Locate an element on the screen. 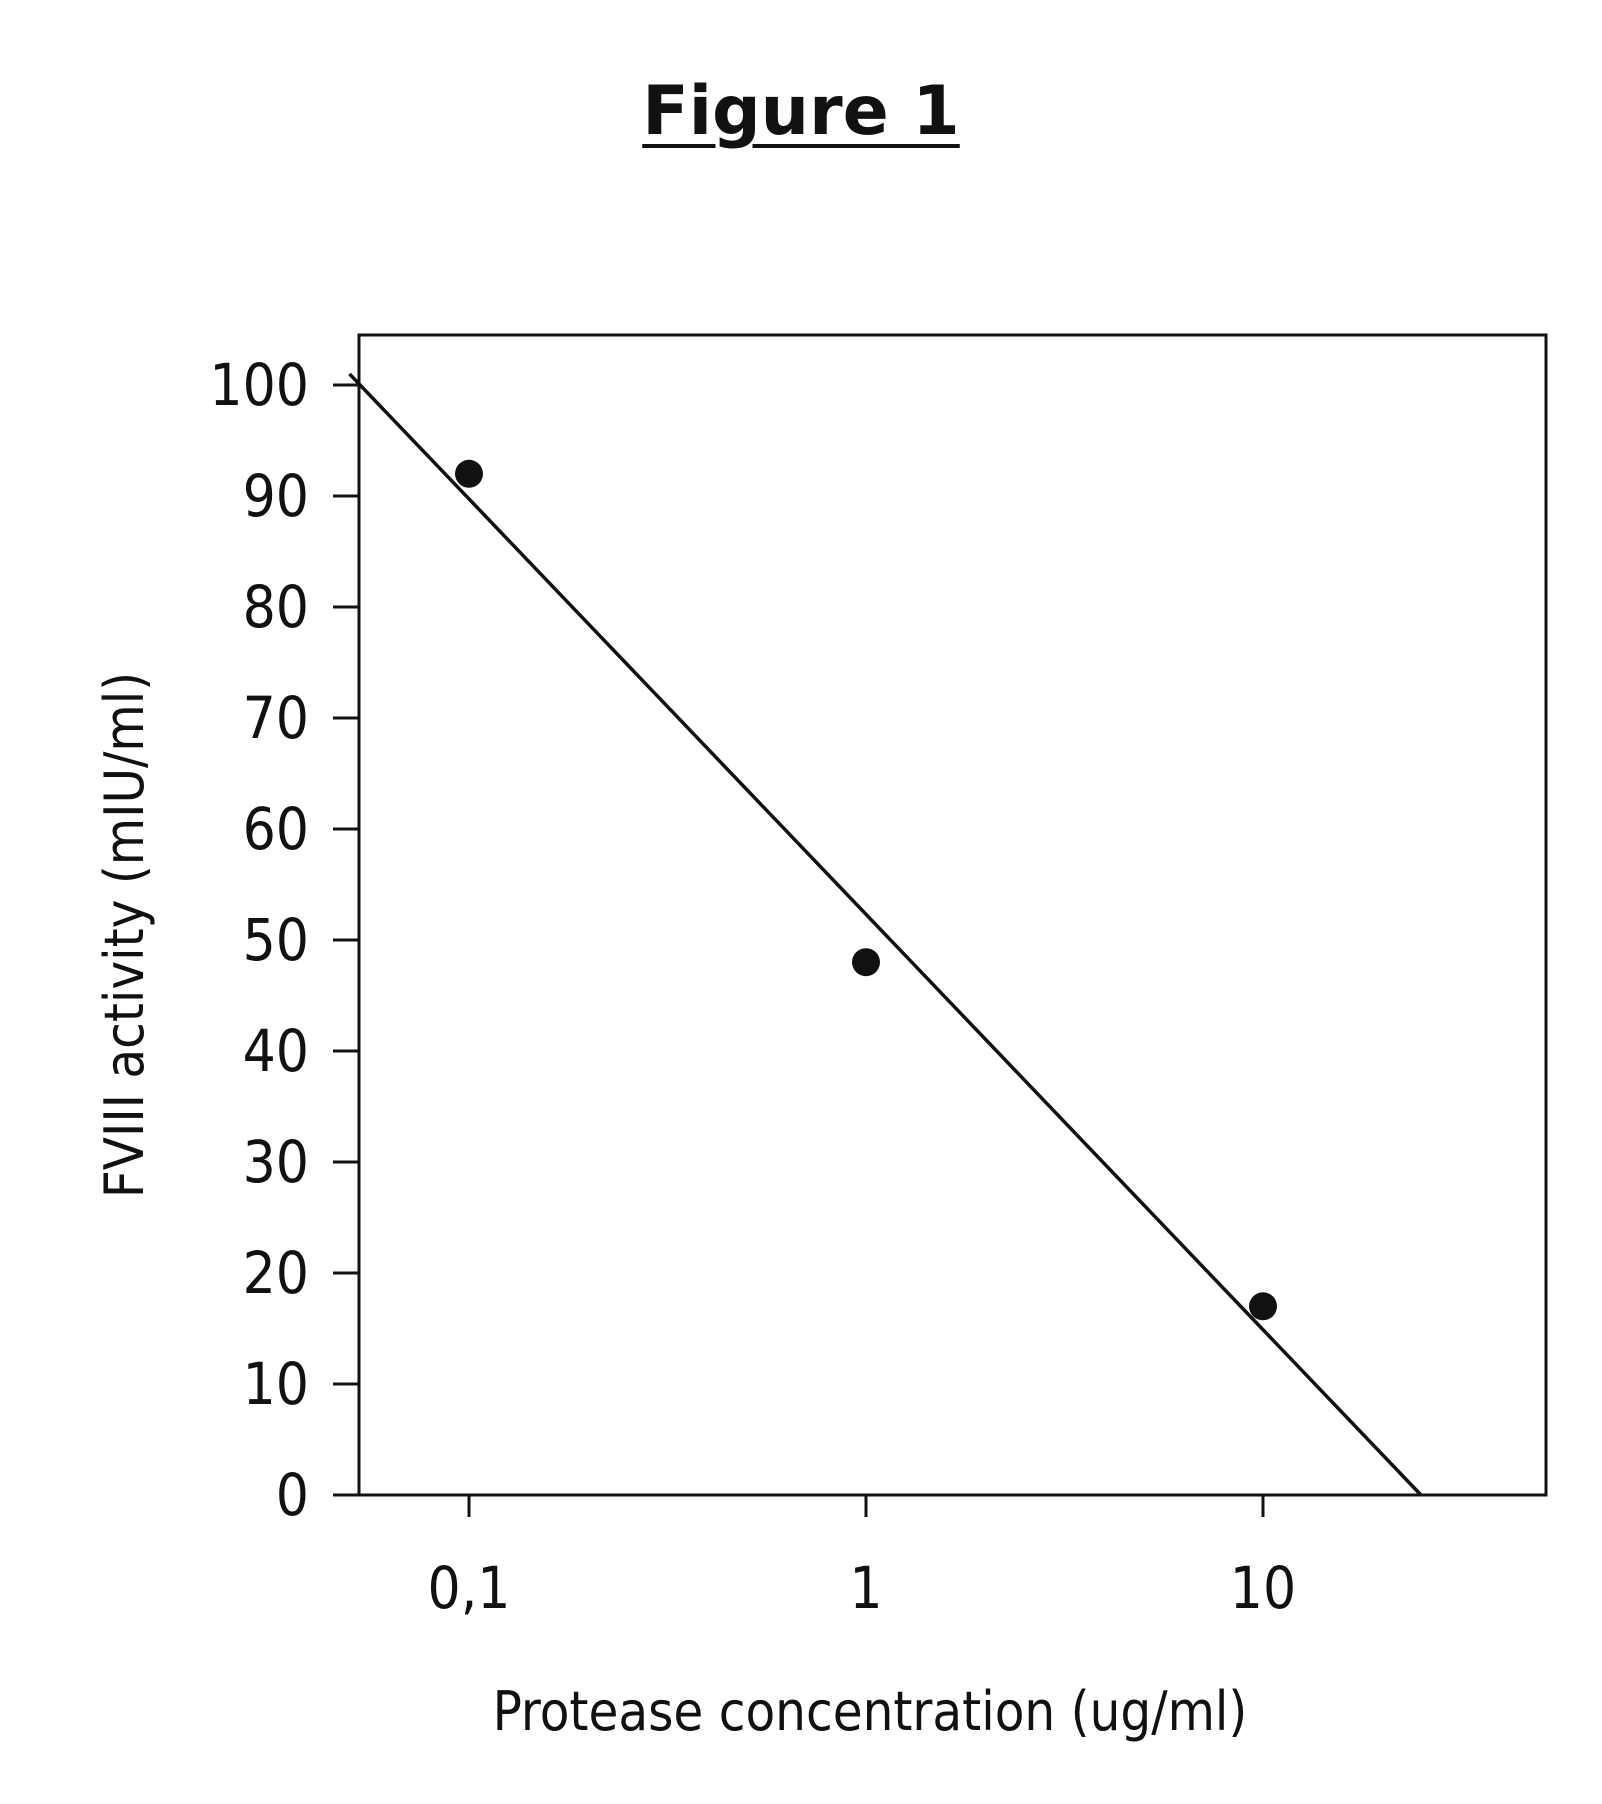  y-tick-label: 90 is located at coordinates (276, 496).